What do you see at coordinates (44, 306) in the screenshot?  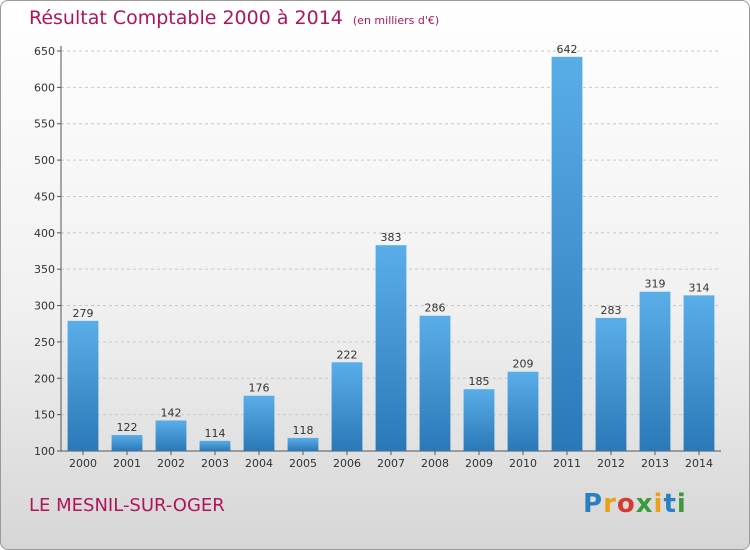 I see `y-tick-label: 300` at bounding box center [44, 306].